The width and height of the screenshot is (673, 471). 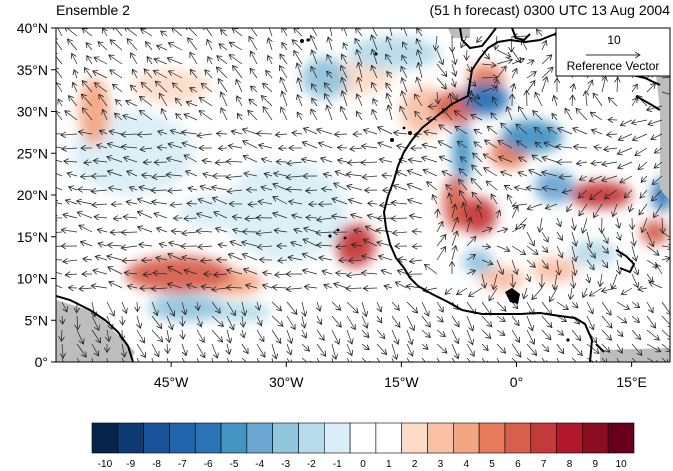 What do you see at coordinates (492, 464) in the screenshot?
I see `colorbar-label: 5` at bounding box center [492, 464].